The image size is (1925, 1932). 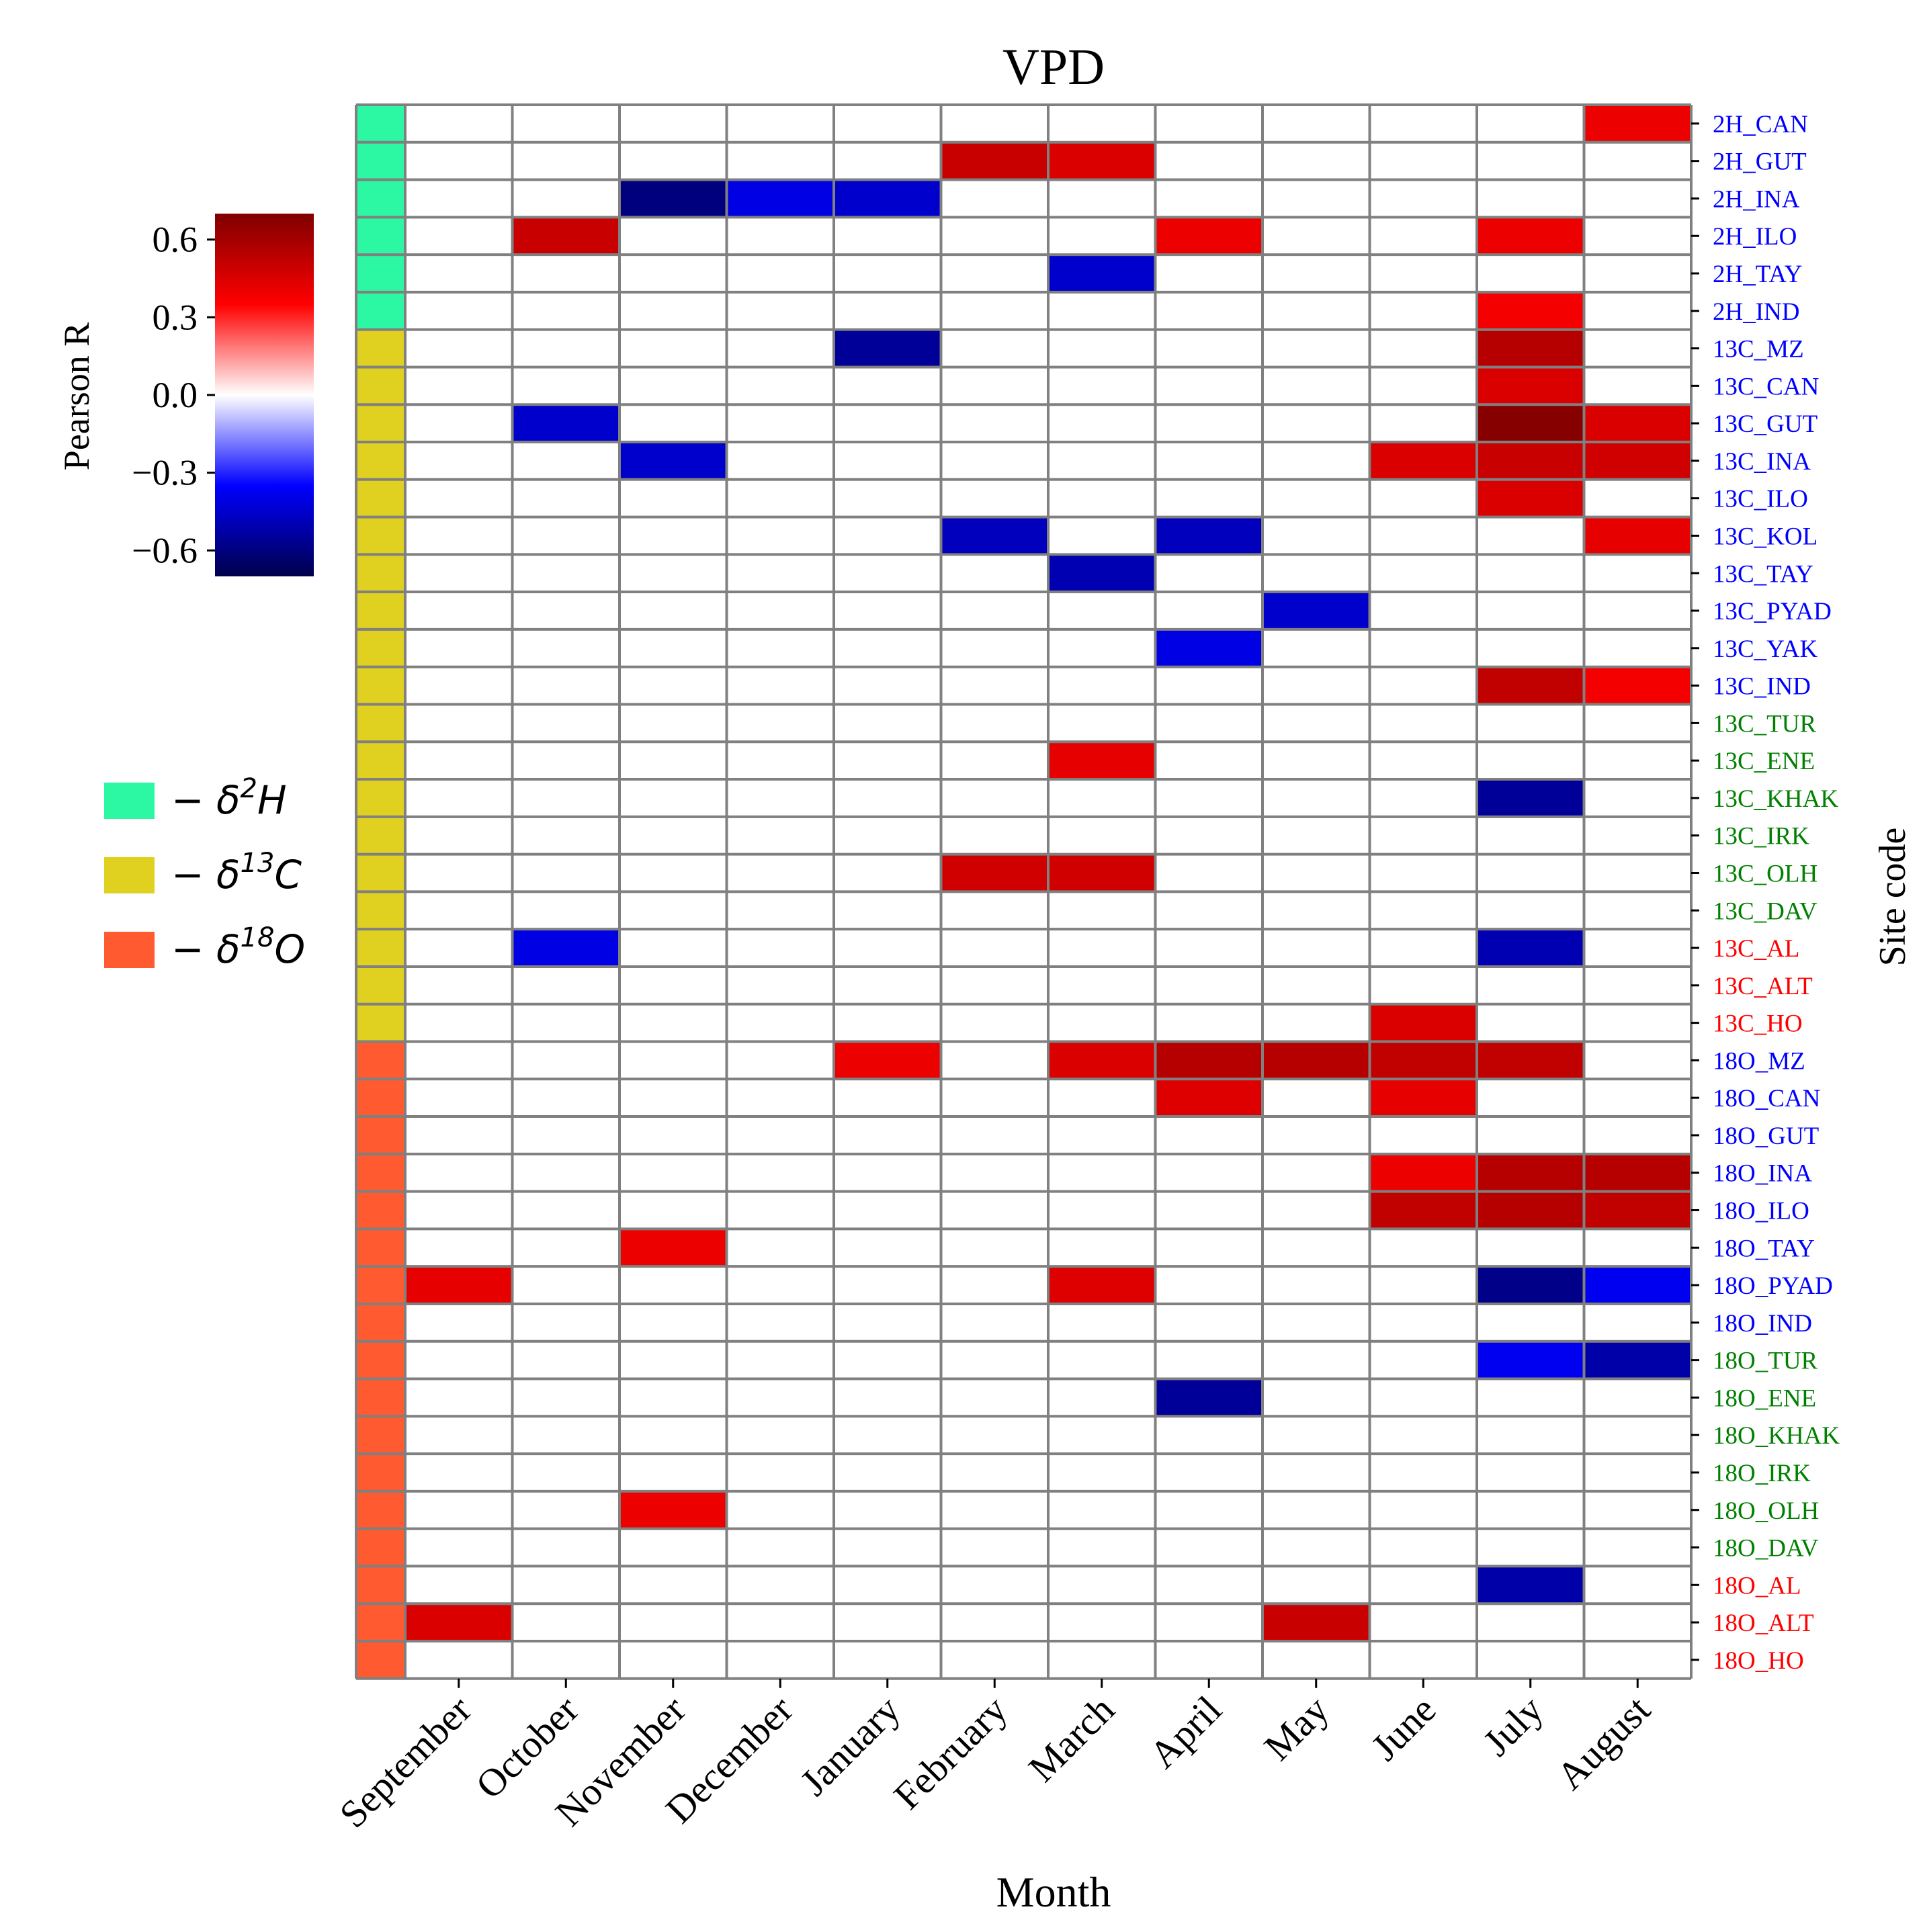 I want to click on y-tick-label: 13C_OLH, so click(x=1765, y=874).